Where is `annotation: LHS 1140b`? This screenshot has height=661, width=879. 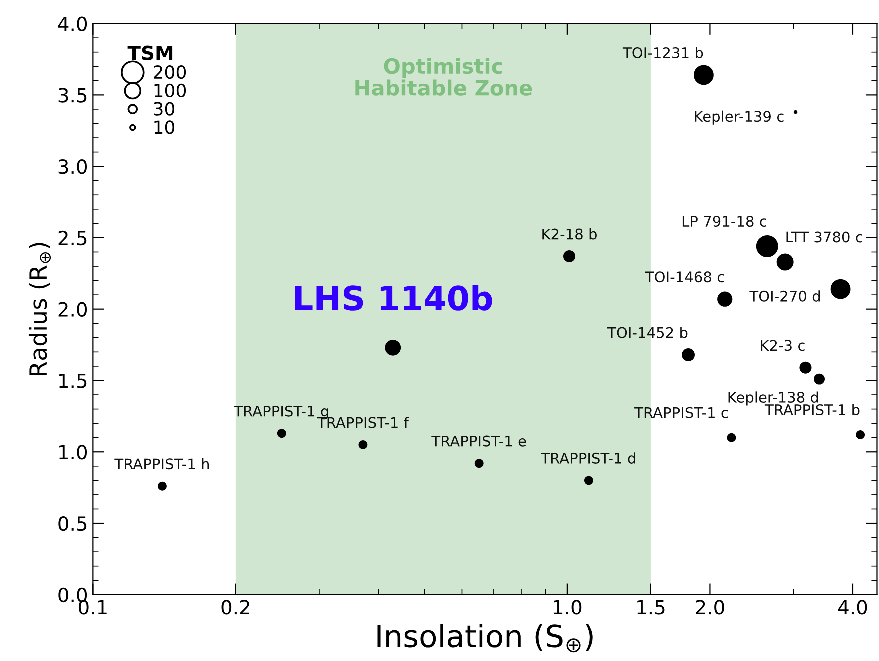
annotation: LHS 1140b is located at coordinates (394, 298).